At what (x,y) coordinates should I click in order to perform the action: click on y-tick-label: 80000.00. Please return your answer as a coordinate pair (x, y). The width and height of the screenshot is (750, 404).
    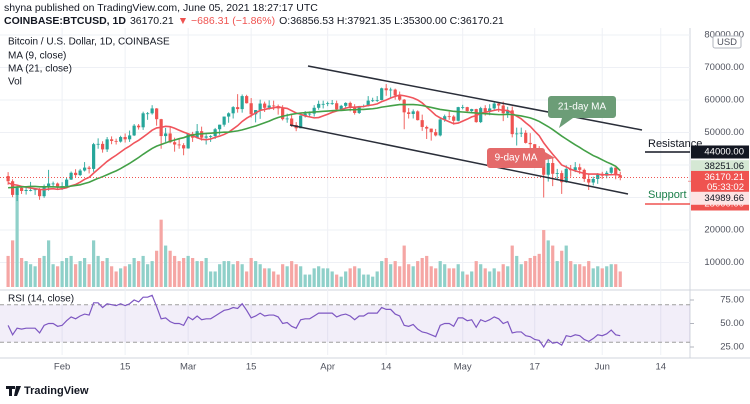
    Looking at the image, I should click on (724, 35).